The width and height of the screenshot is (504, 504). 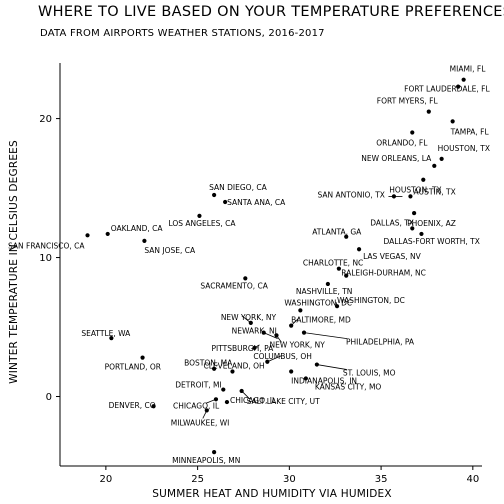 What do you see at coordinates (46, 245) in the screenshot?
I see `point-label: SAN FRANCISCO, CA` at bounding box center [46, 245].